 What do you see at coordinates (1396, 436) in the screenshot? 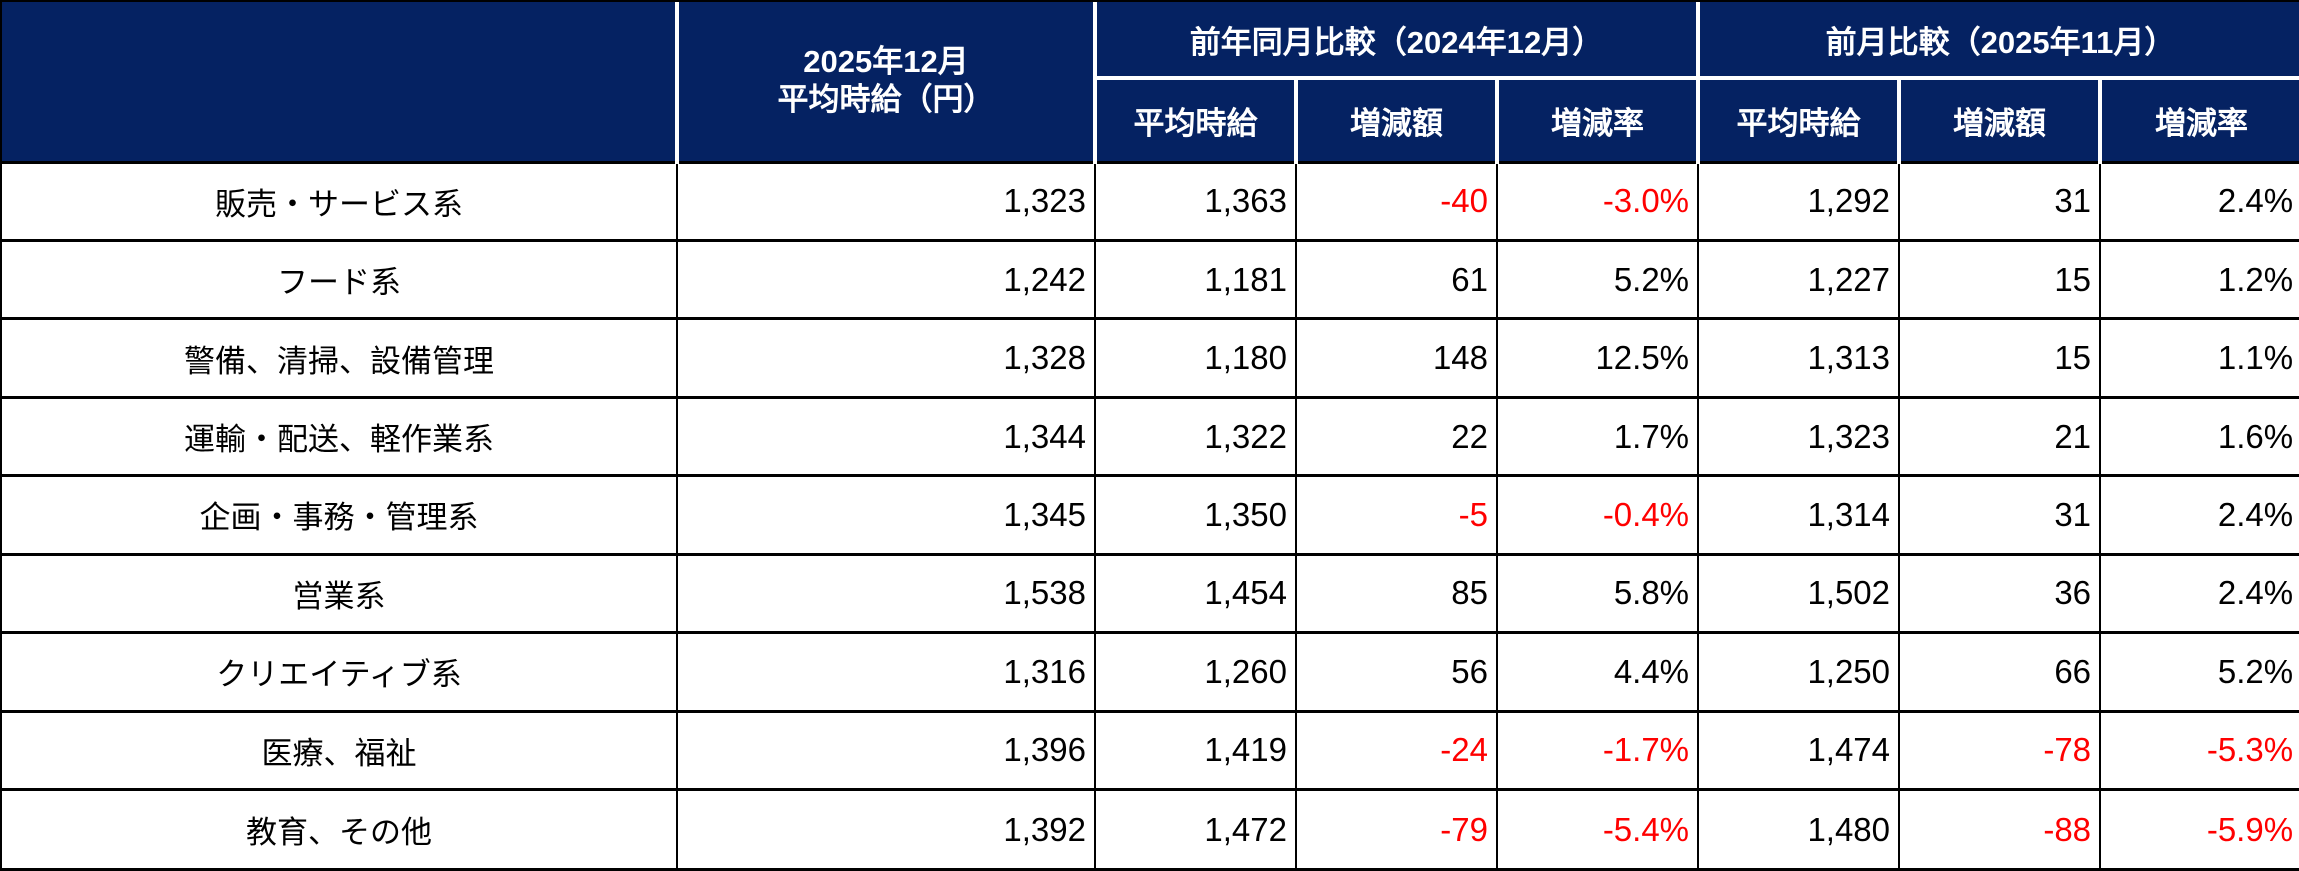
I see `cell-yoy-diff: 22` at bounding box center [1396, 436].